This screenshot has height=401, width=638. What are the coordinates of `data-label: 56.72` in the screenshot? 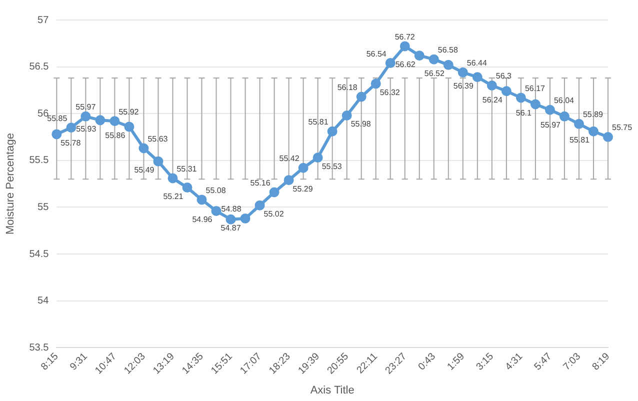 It's located at (405, 37).